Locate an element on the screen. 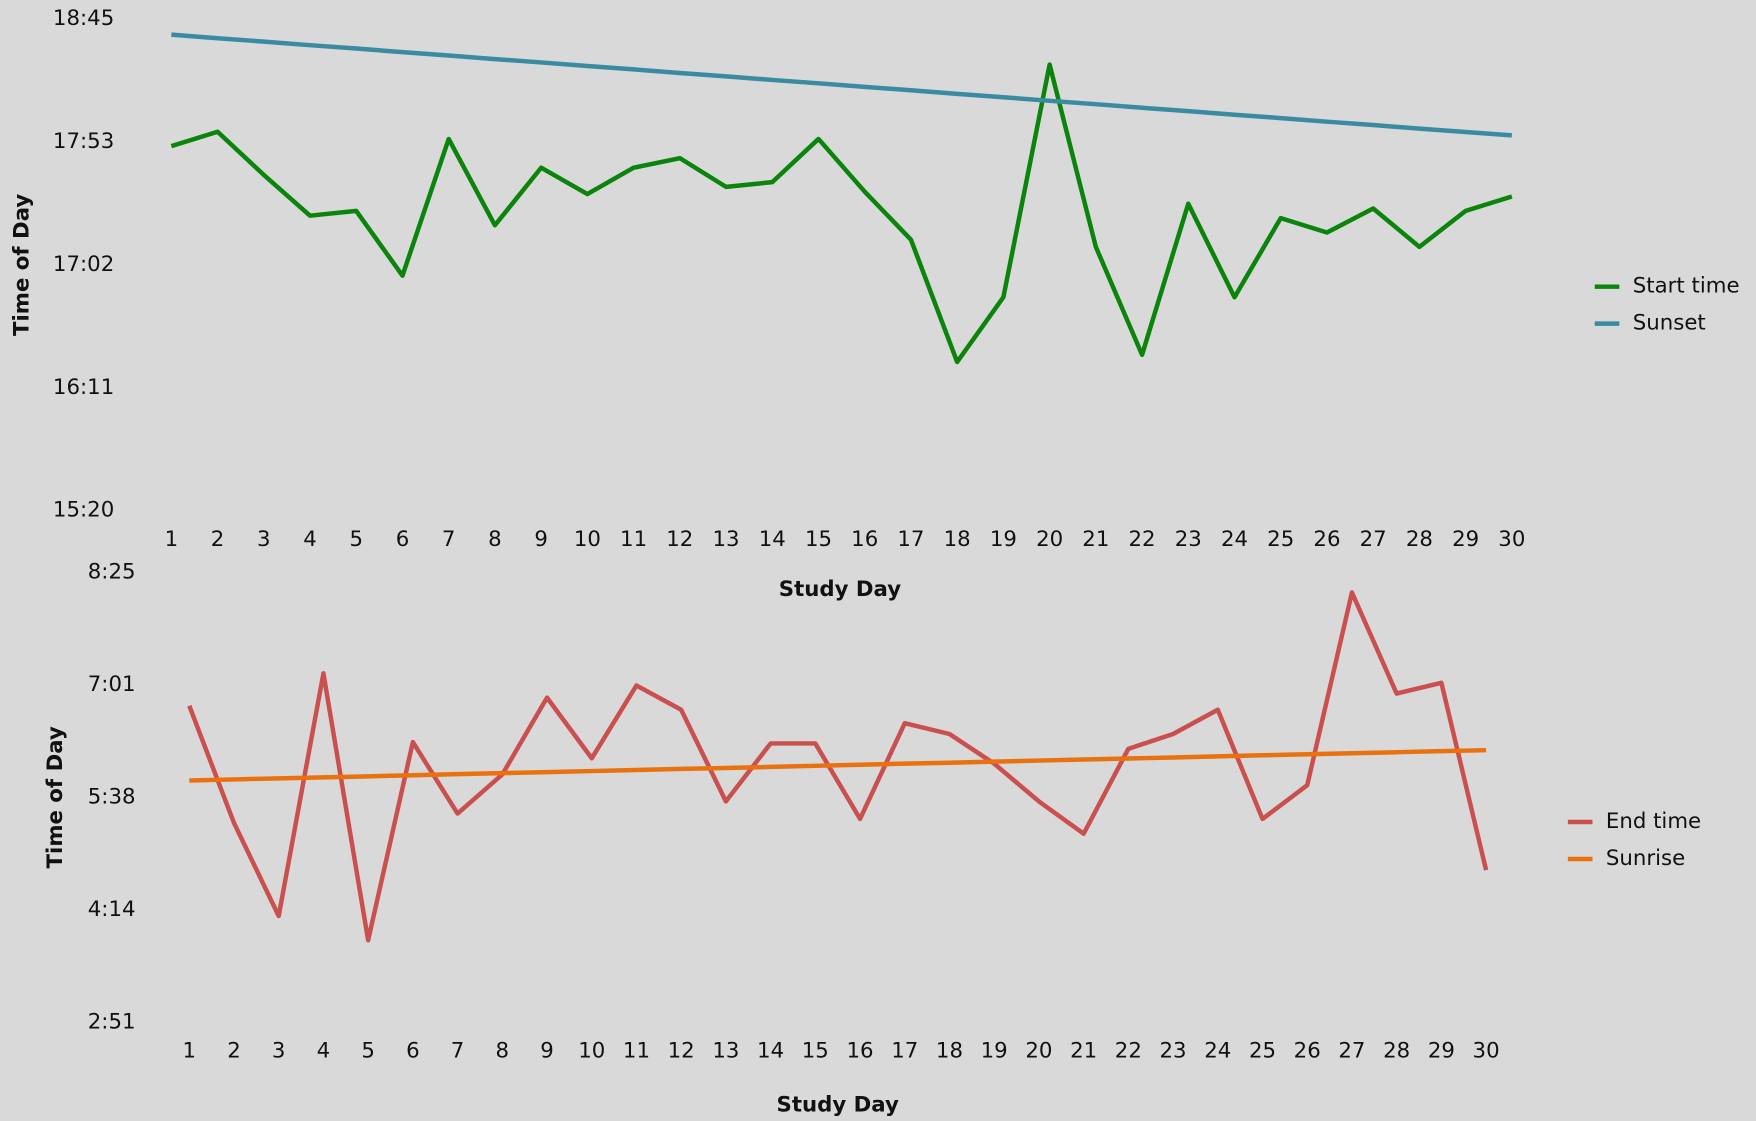 Image resolution: width=1756 pixels, height=1121 pixels. y-tick-label: 7:01 is located at coordinates (112, 684).